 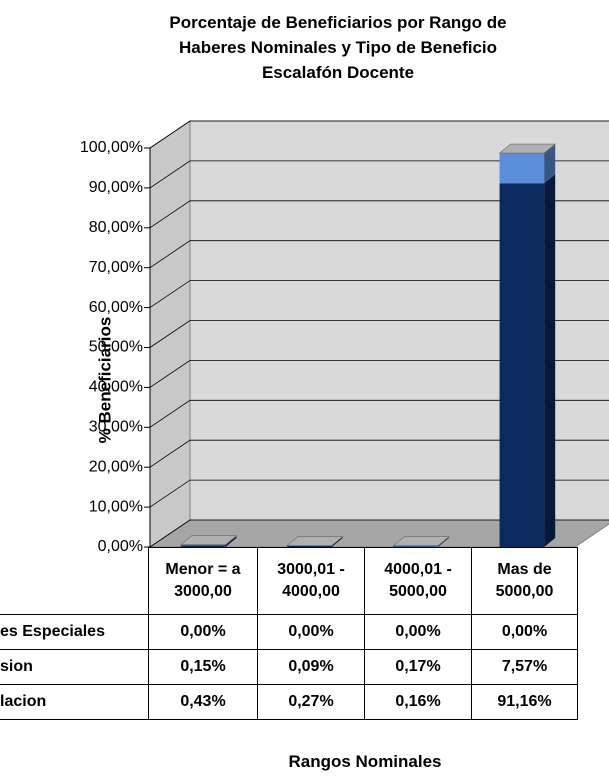 I want to click on grid-line, so click(x=379, y=134).